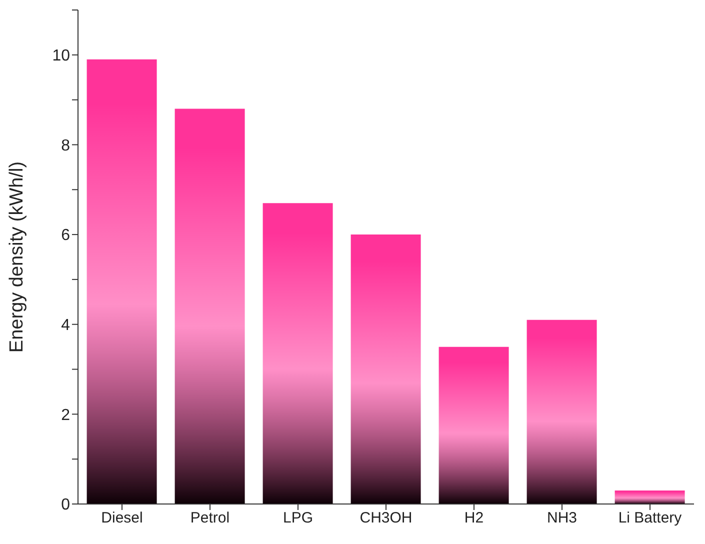 This screenshot has width=705, height=544. I want to click on y-tick-label: 10, so click(61, 56).